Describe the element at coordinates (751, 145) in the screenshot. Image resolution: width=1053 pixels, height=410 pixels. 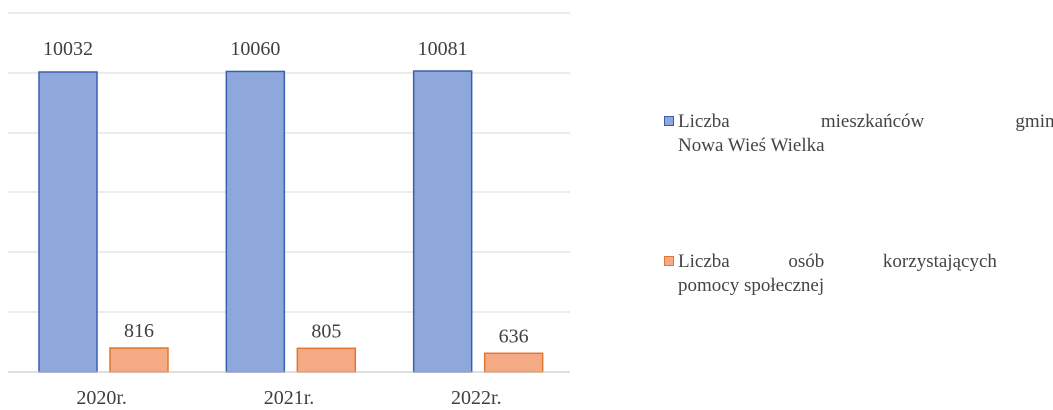
I see `legend-label-residents-line2: Nowa Wieś Wielka` at that location.